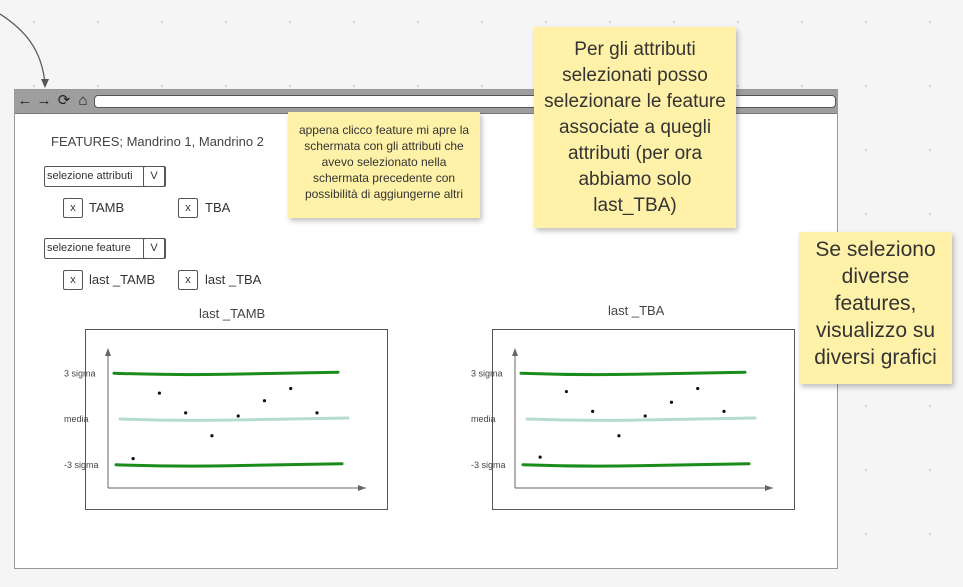 Image resolution: width=963 pixels, height=587 pixels. Describe the element at coordinates (154, 248) in the screenshot. I see `feature-select-arrow: V` at that location.